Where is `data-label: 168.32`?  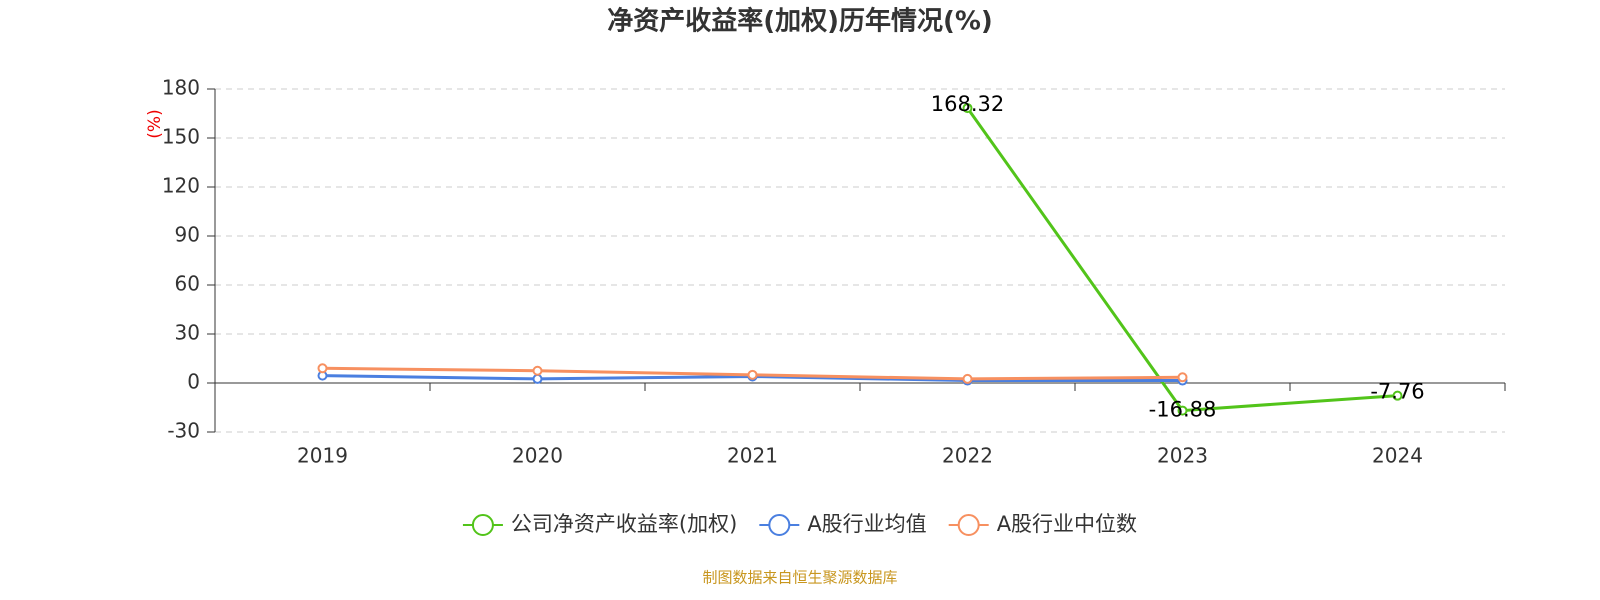 data-label: 168.32 is located at coordinates (967, 104).